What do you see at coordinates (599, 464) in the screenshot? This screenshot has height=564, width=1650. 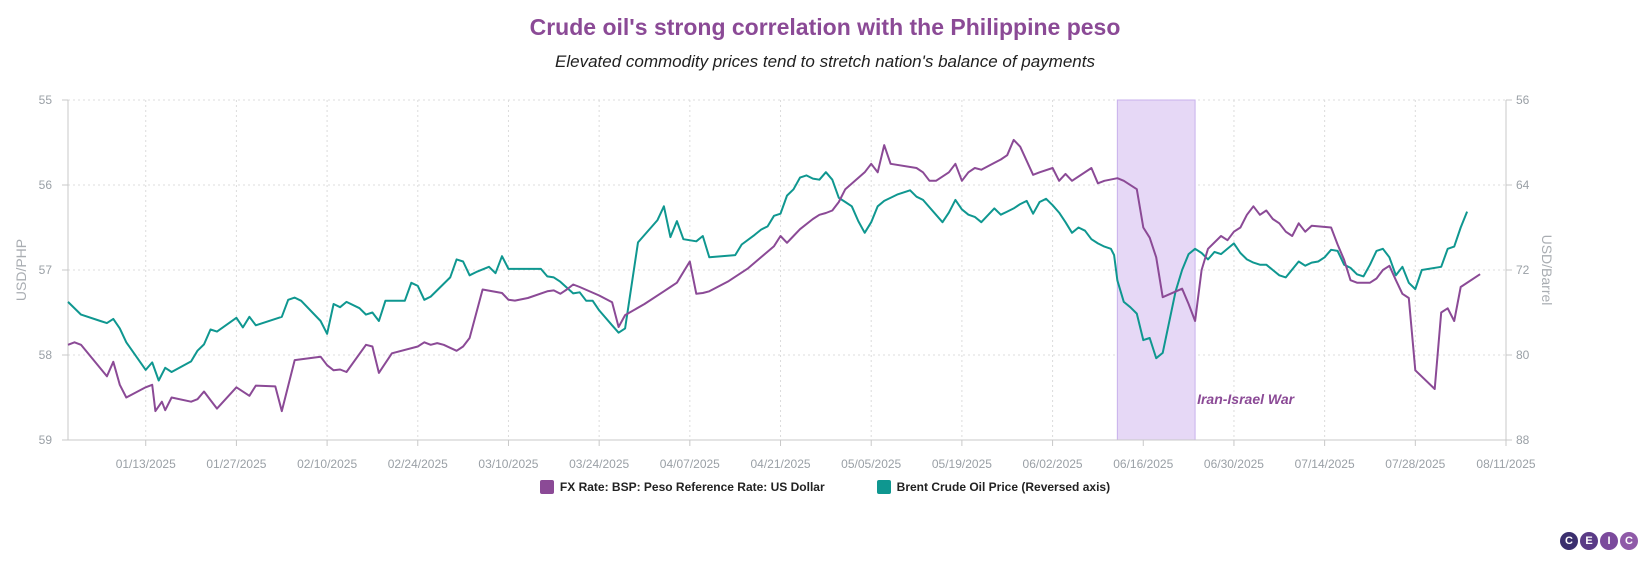 I see `x-tick-label: 03/24/2025` at bounding box center [599, 464].